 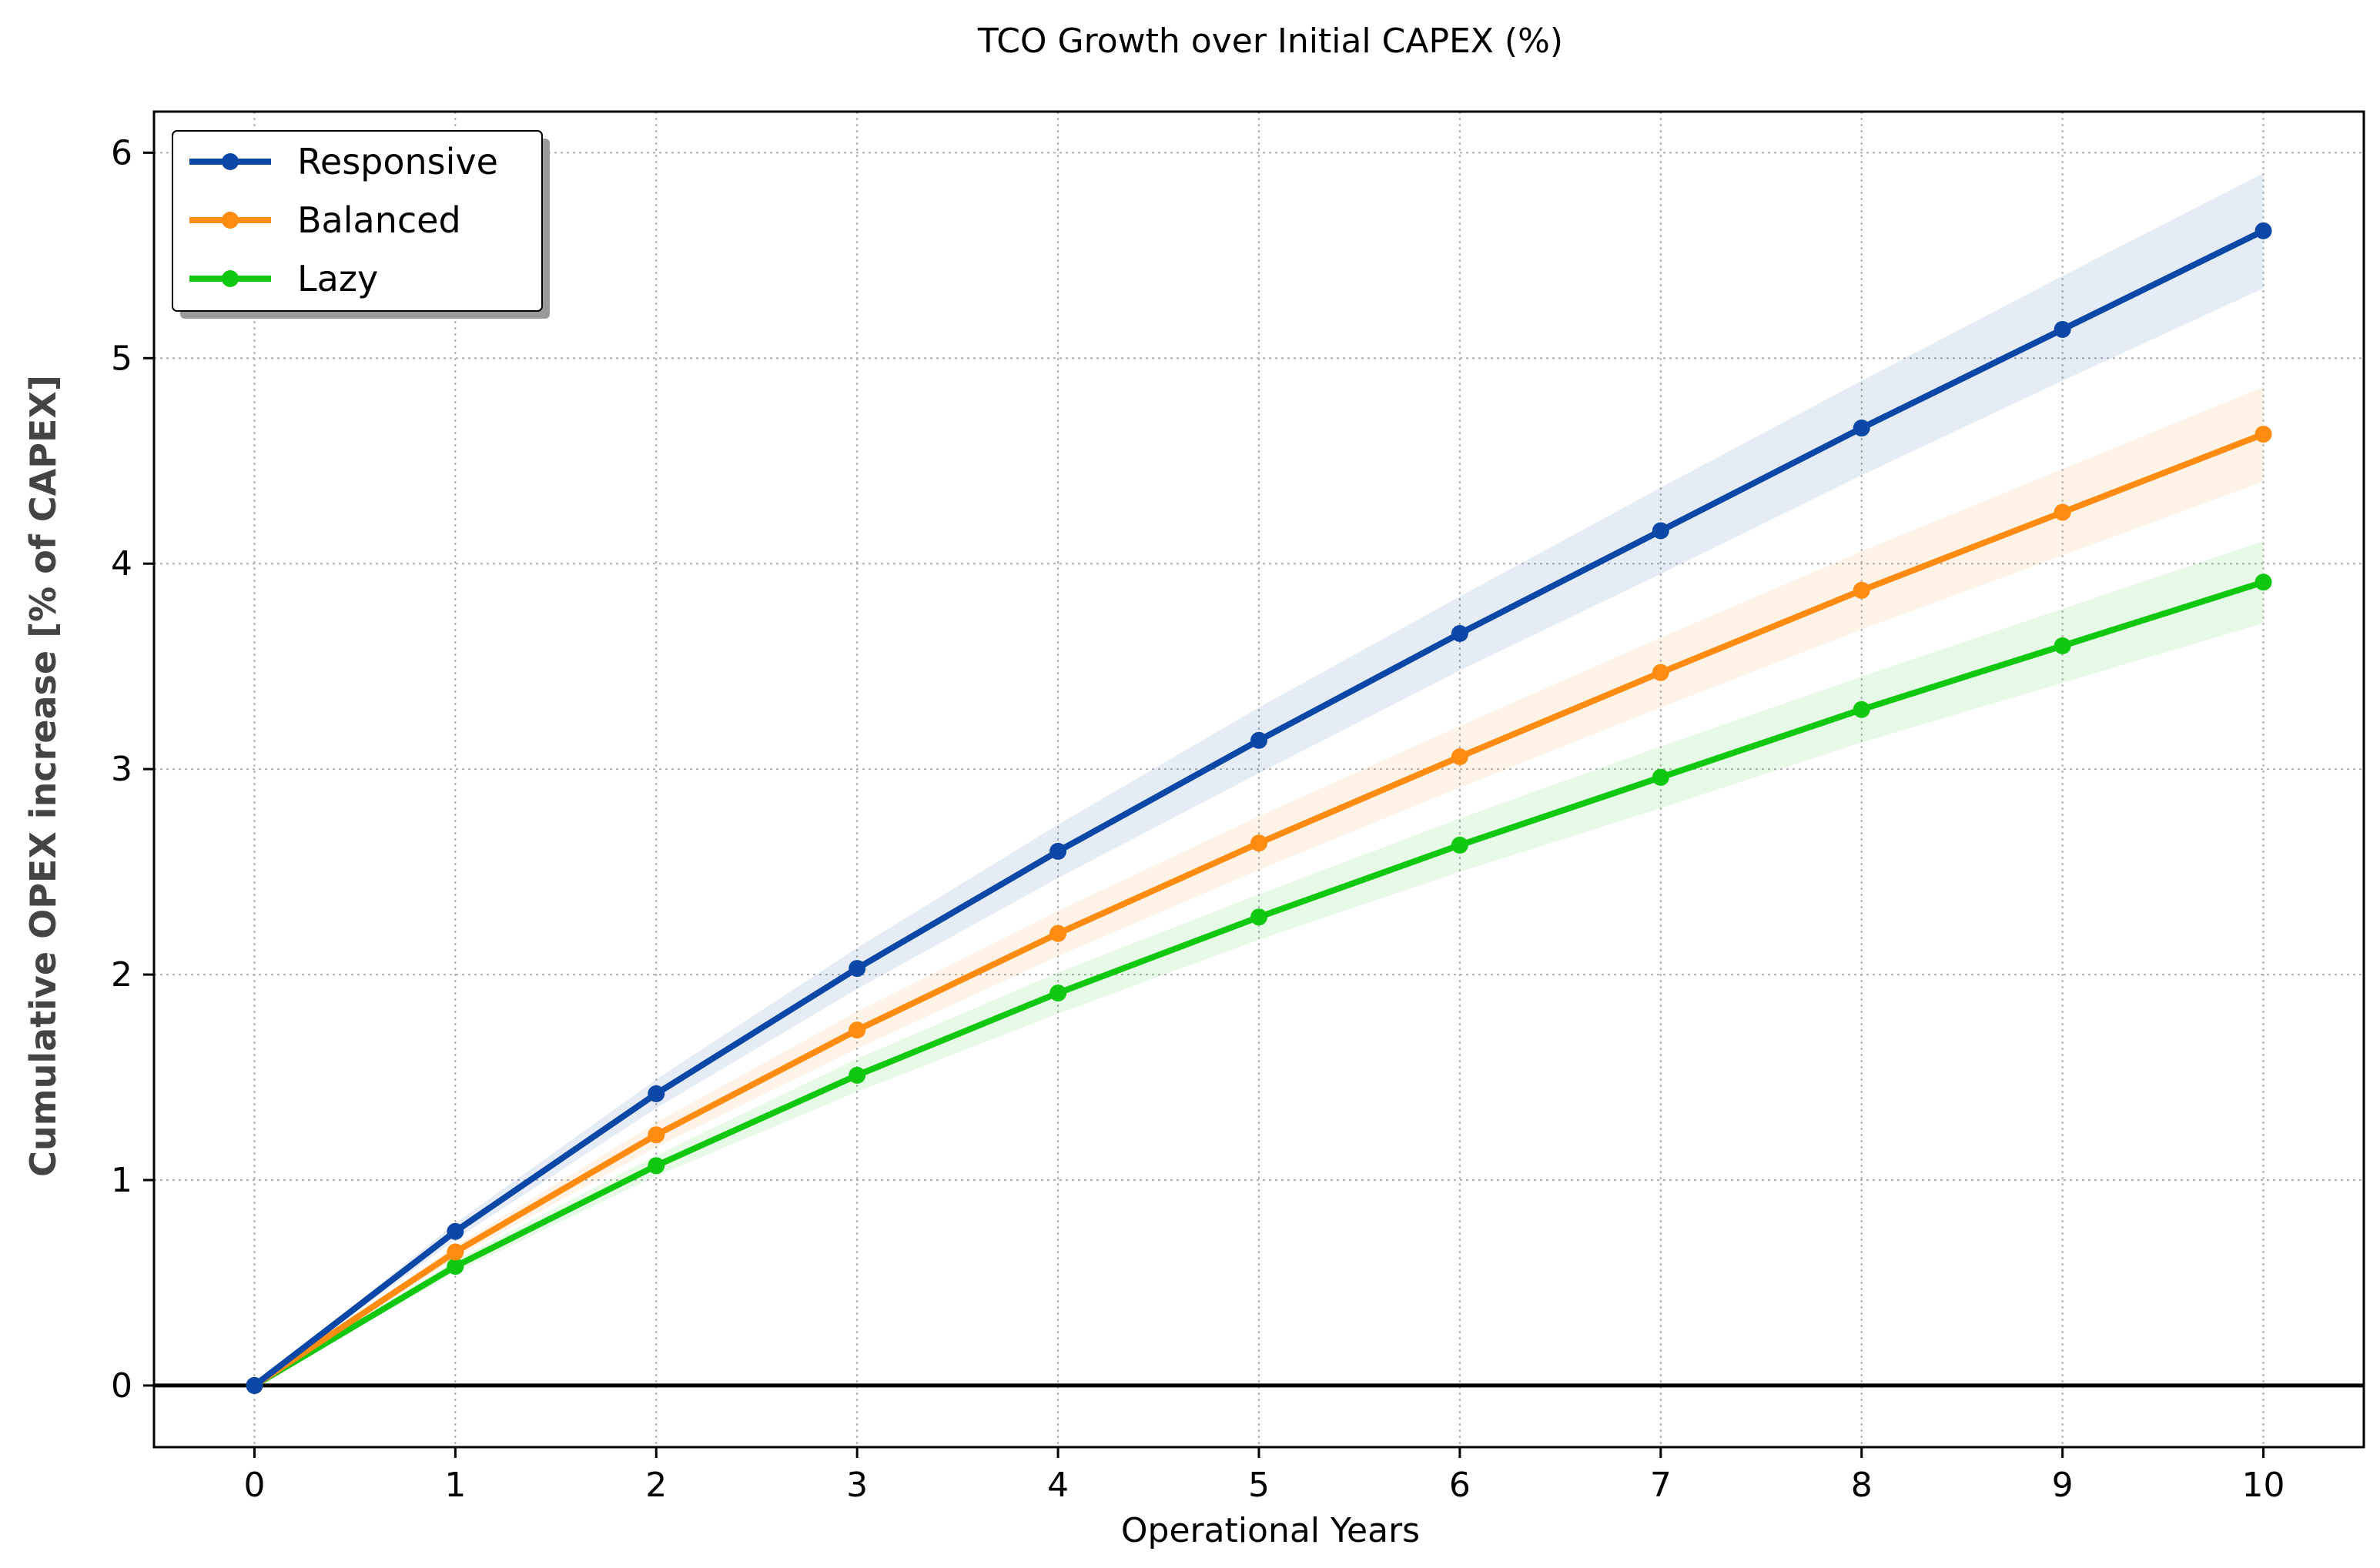 I want to click on legend: Responsive Balanced Lazy, so click(x=361, y=224).